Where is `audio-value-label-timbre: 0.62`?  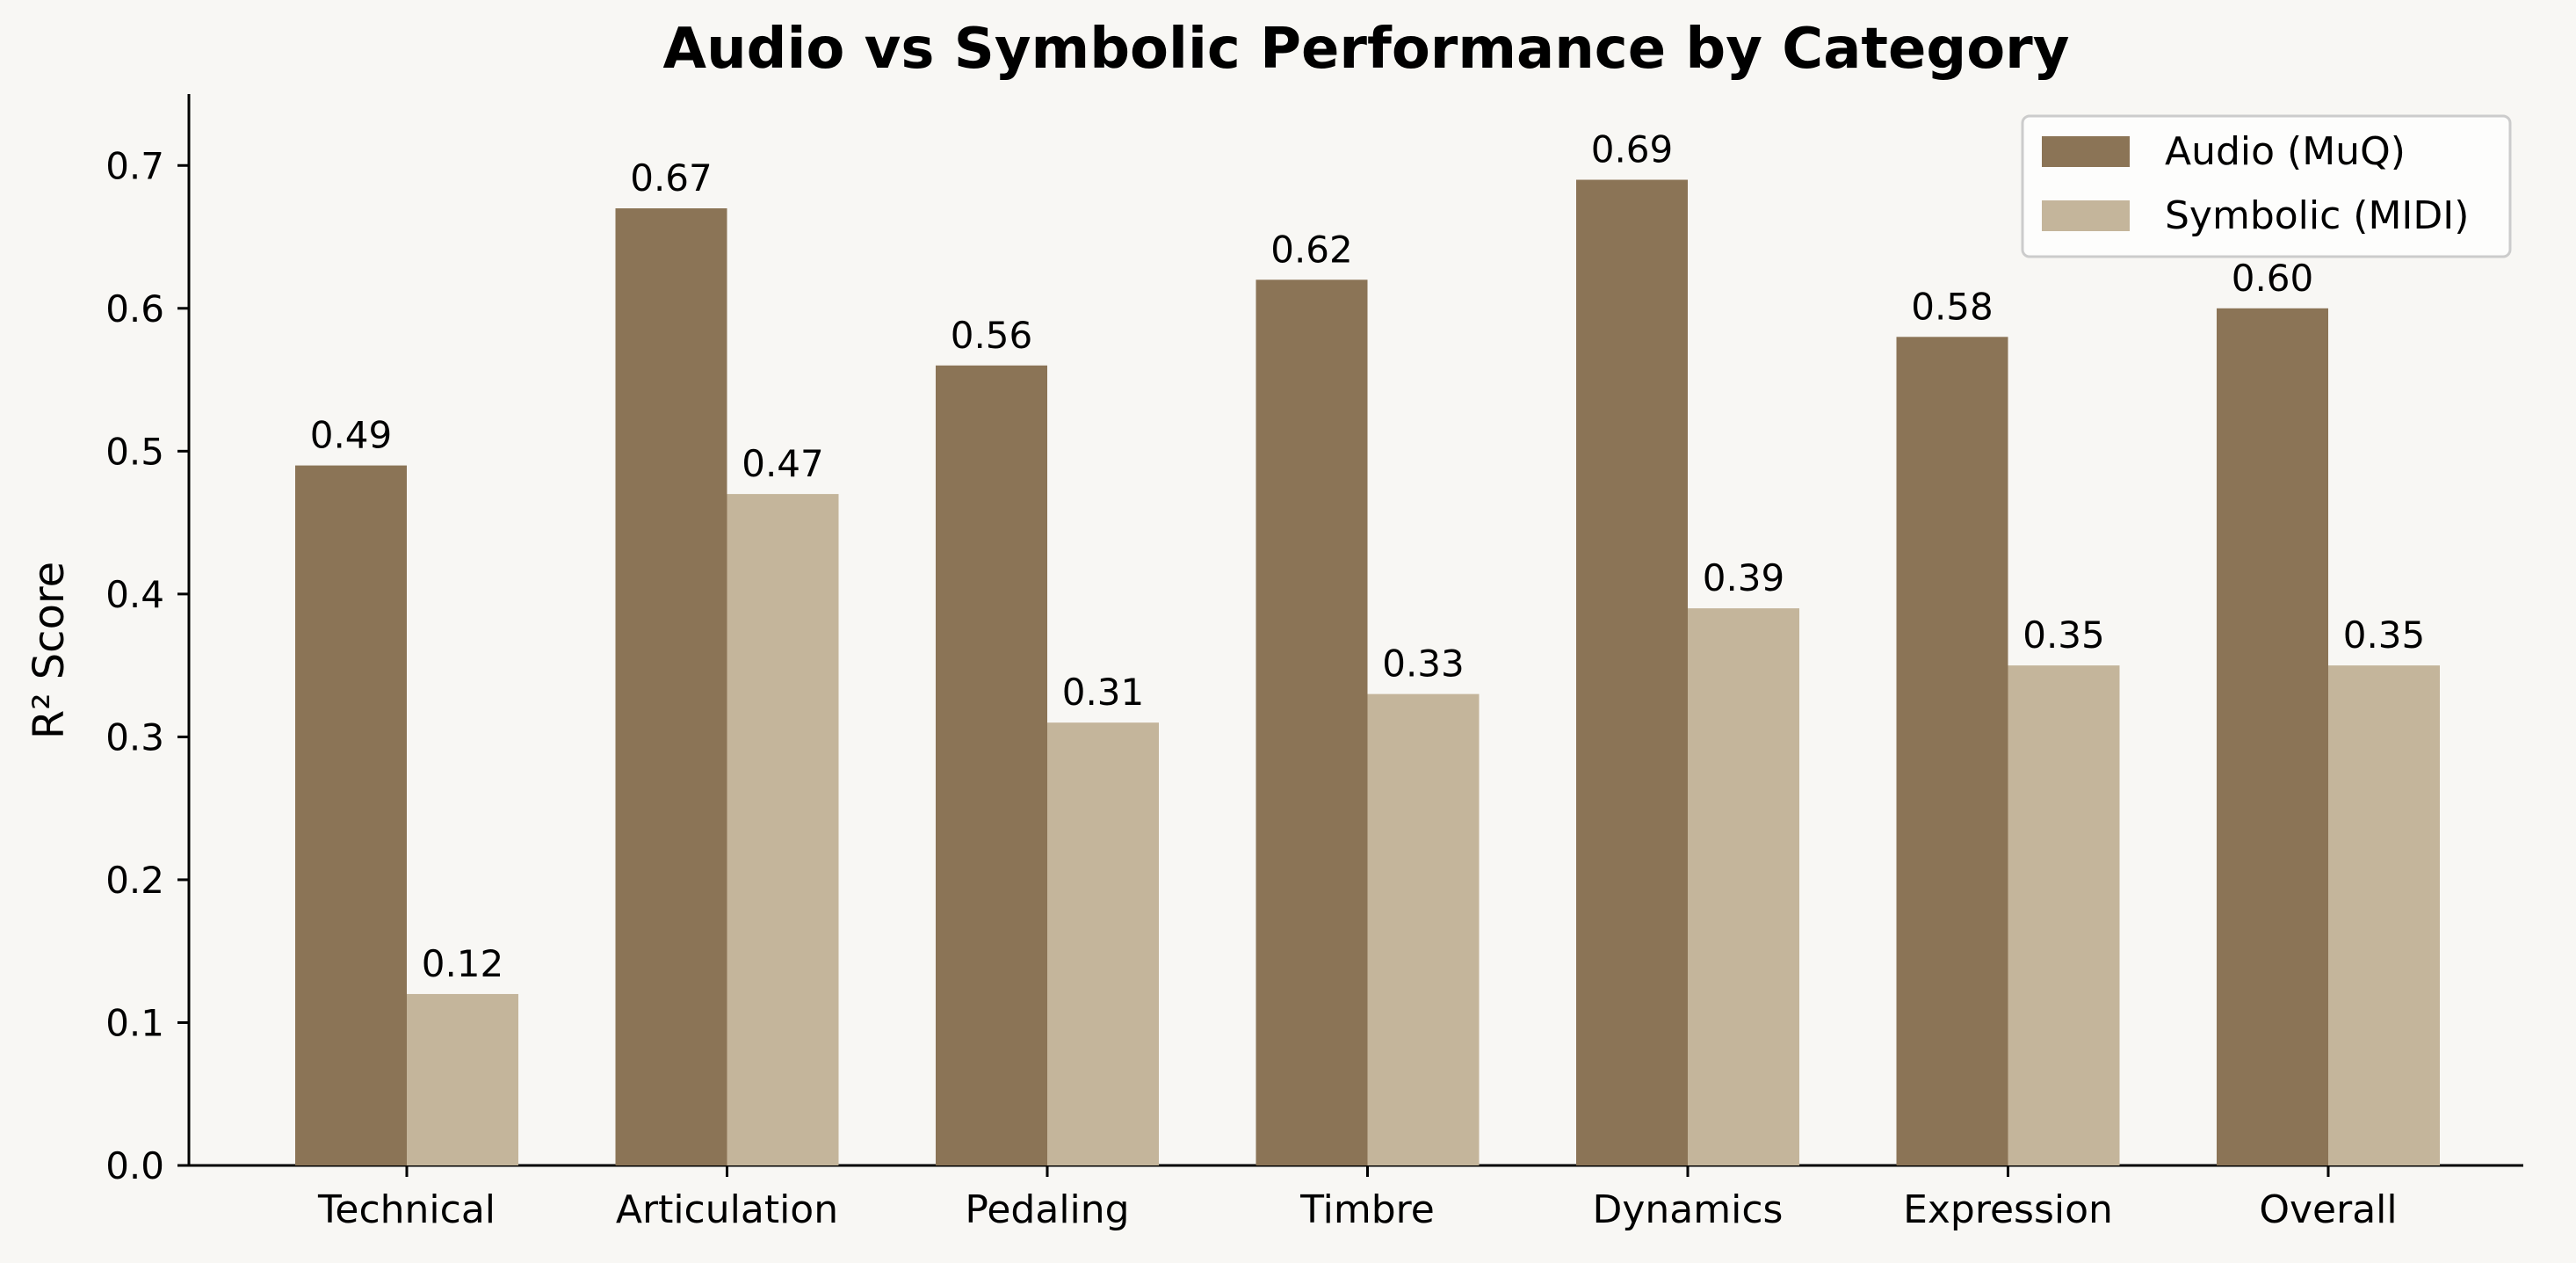
audio-value-label-timbre: 0.62 is located at coordinates (1311, 249).